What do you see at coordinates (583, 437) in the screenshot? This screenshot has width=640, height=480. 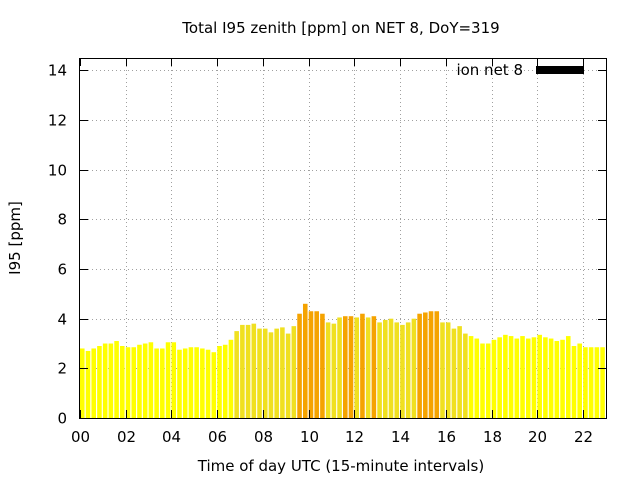 I see `x-tick-label: 22` at bounding box center [583, 437].